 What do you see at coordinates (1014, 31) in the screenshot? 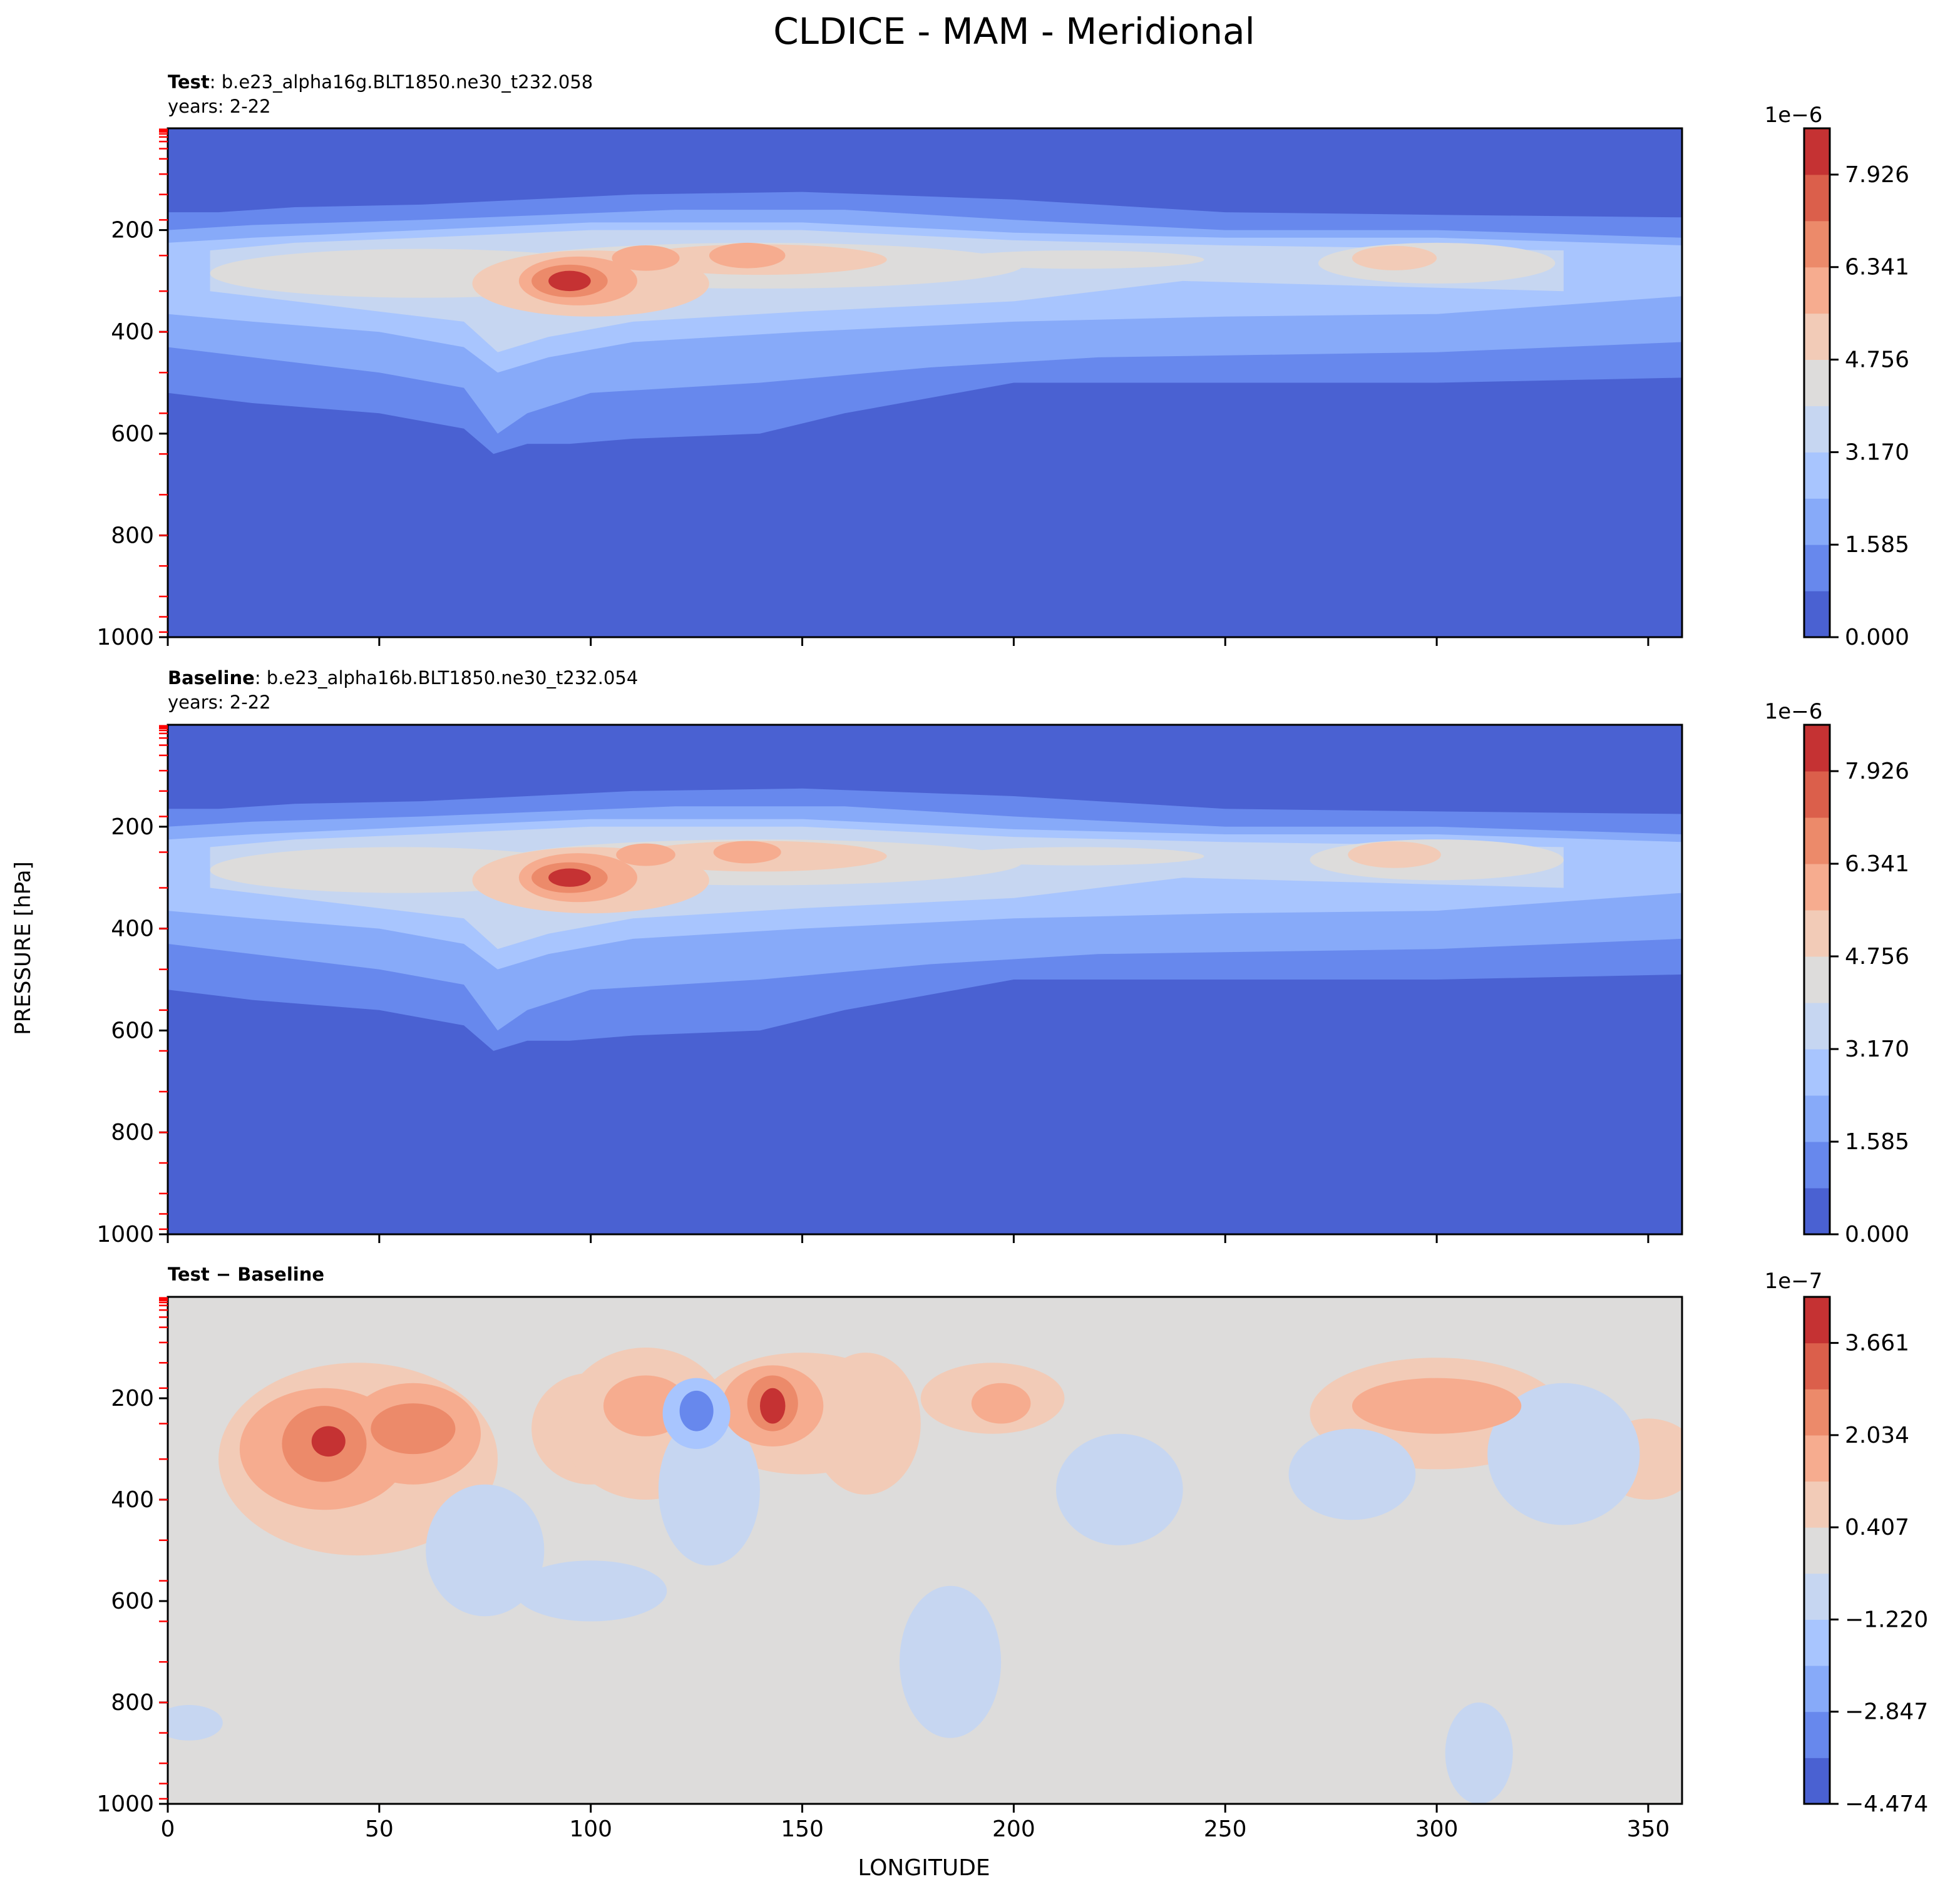
I see `figure-title: CLDICE - MAM - Meridional` at bounding box center [1014, 31].